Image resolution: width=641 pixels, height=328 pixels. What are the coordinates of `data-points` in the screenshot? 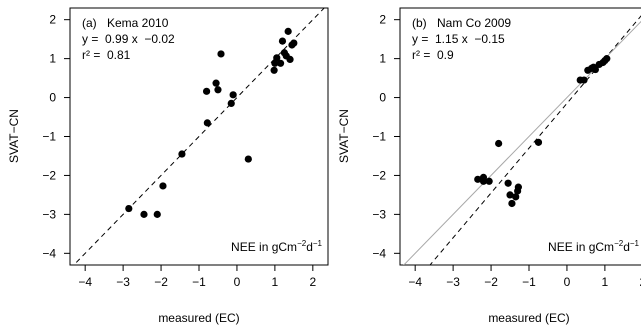 It's located at (542, 131).